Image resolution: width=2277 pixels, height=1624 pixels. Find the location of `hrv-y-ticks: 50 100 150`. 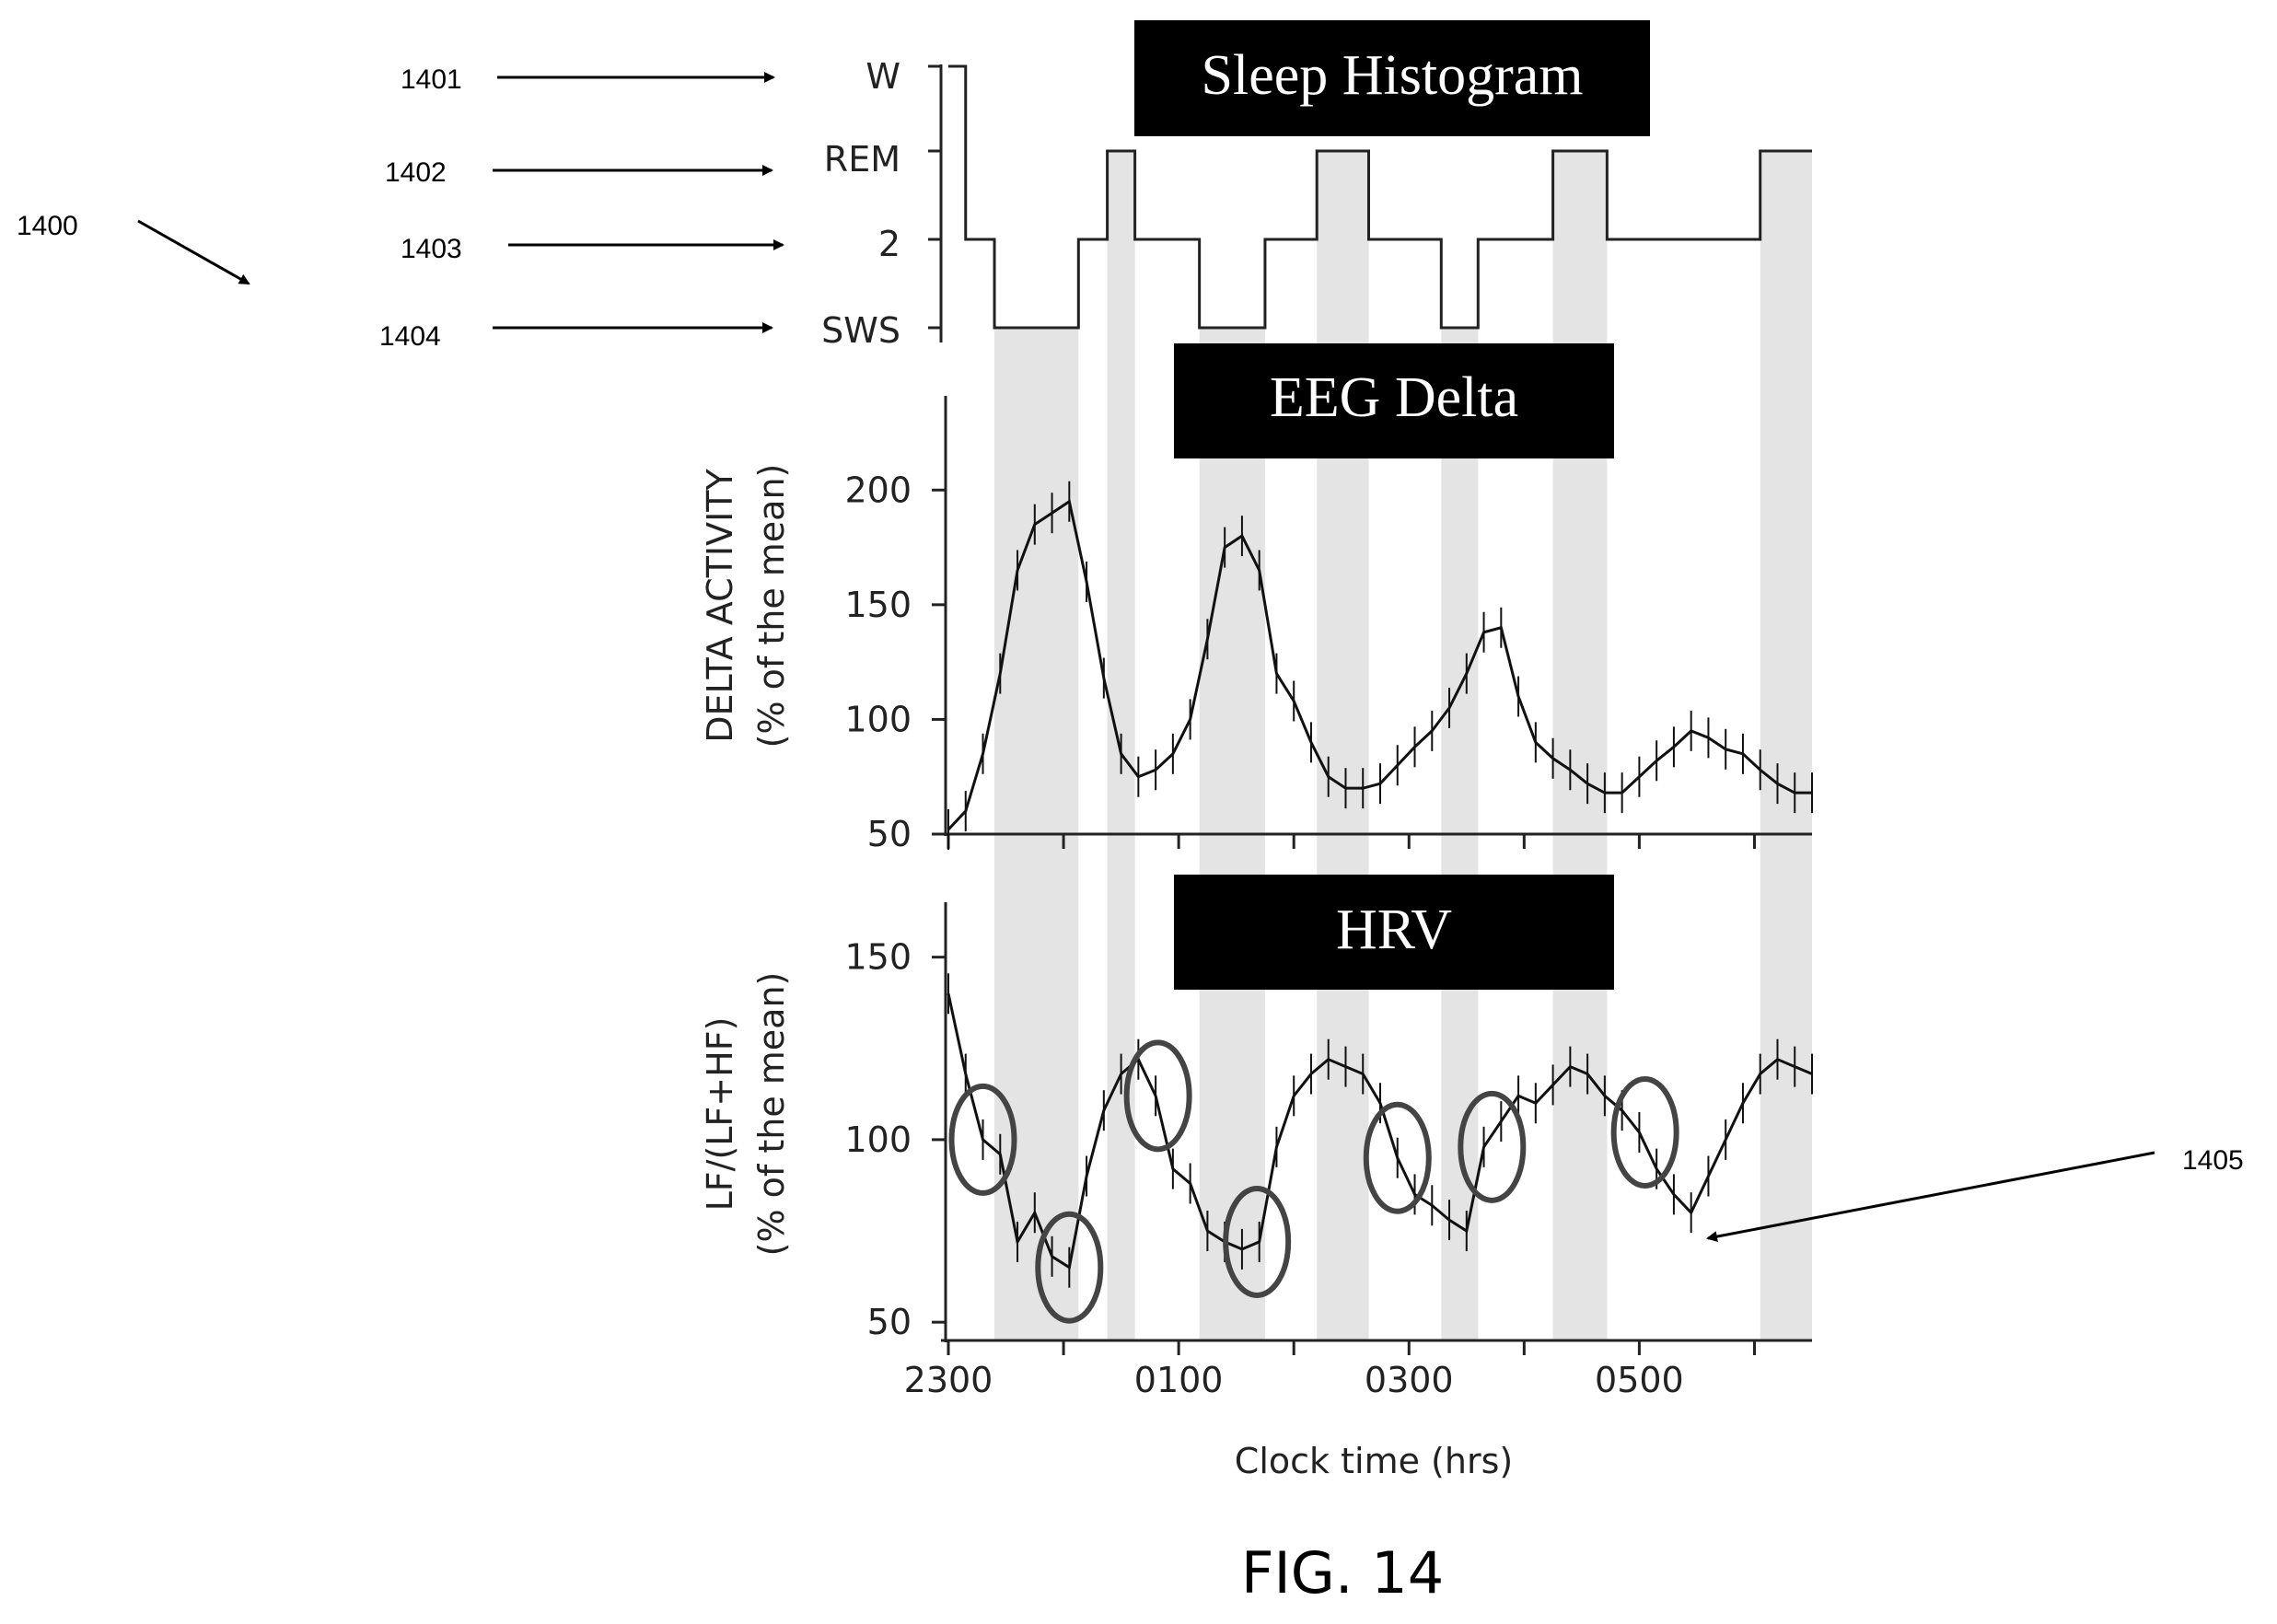

hrv-y-ticks: 50 100 150 is located at coordinates (895, 1139).